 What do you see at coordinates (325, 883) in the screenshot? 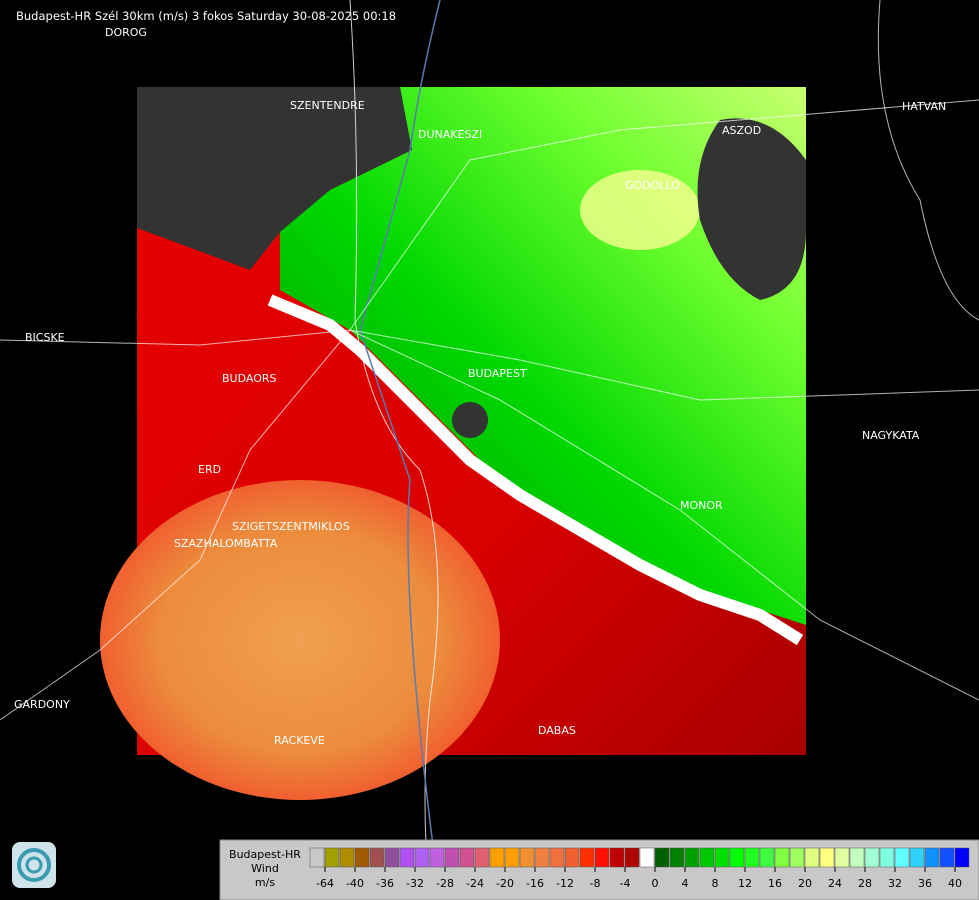
I see `legend-tick-label: -64` at bounding box center [325, 883].